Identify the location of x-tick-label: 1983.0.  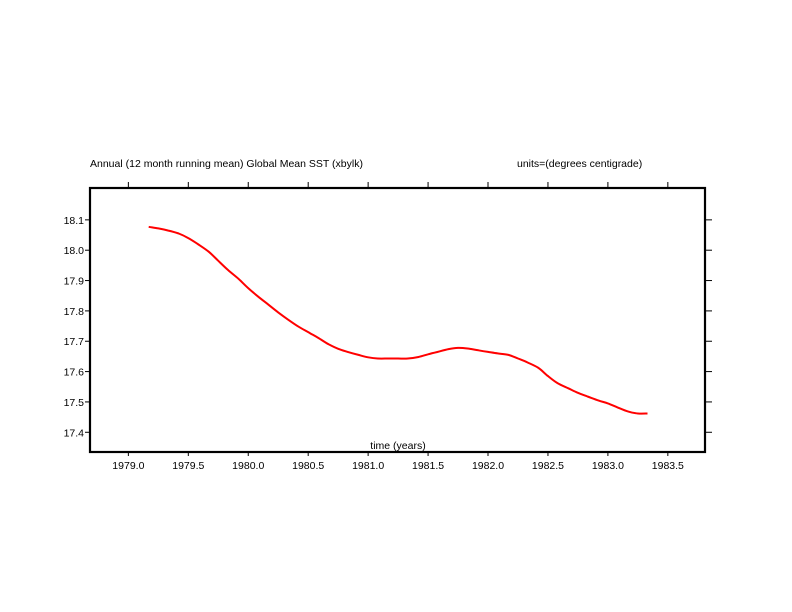
(608, 466).